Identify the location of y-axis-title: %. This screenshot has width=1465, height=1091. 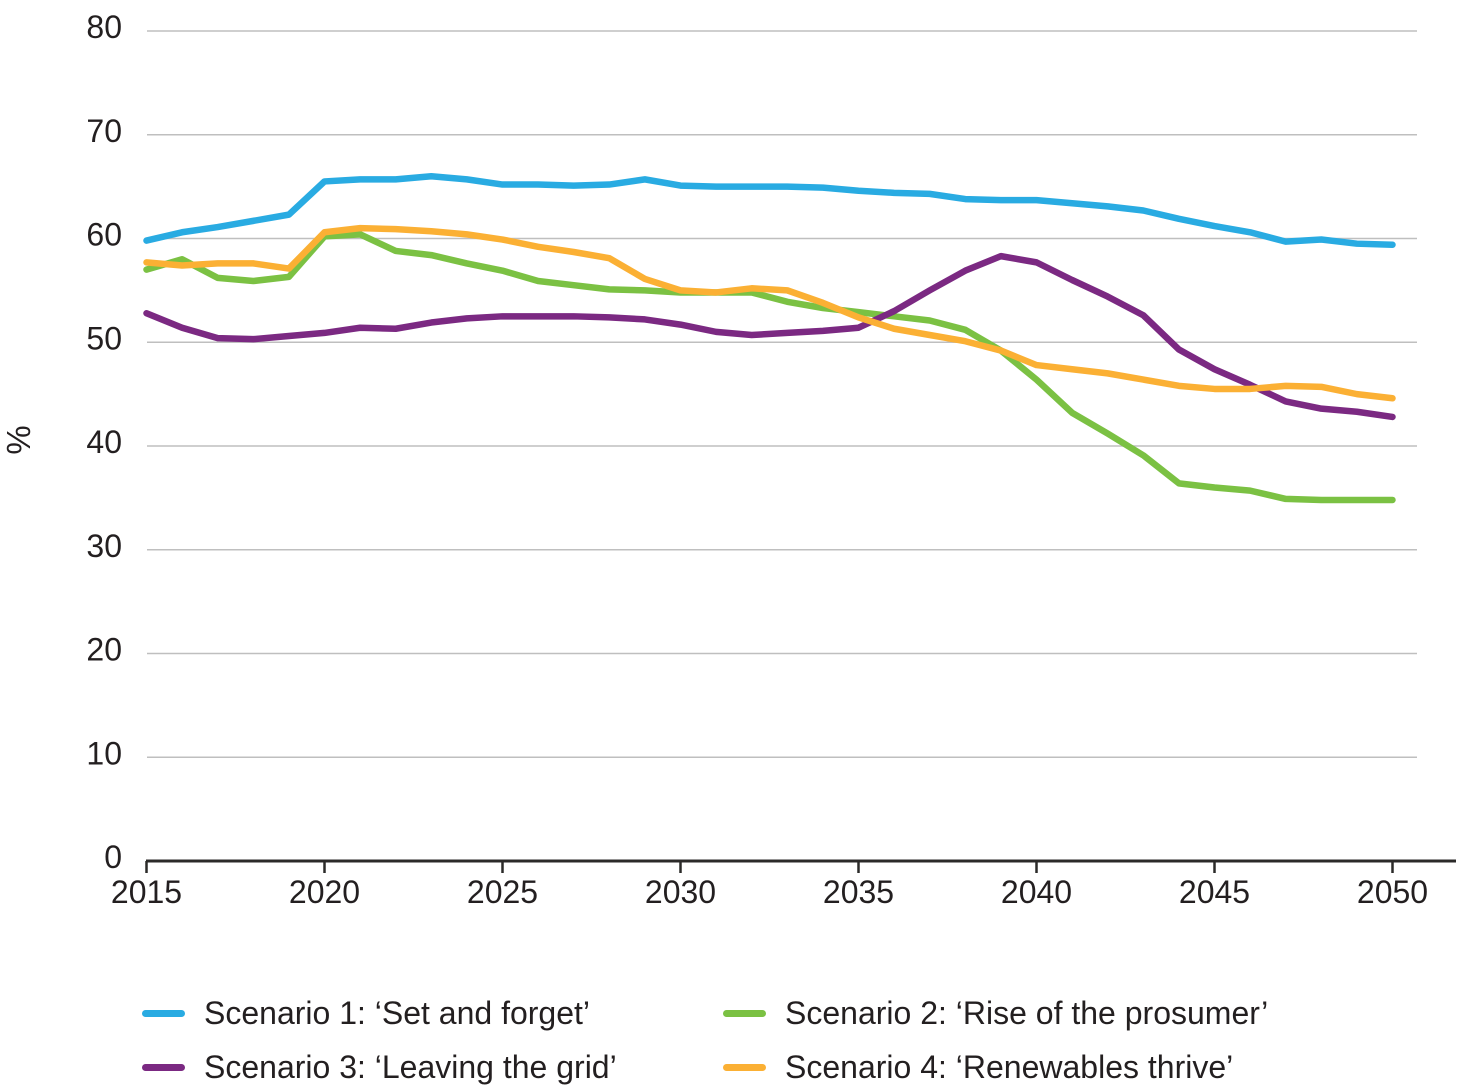
(18, 439).